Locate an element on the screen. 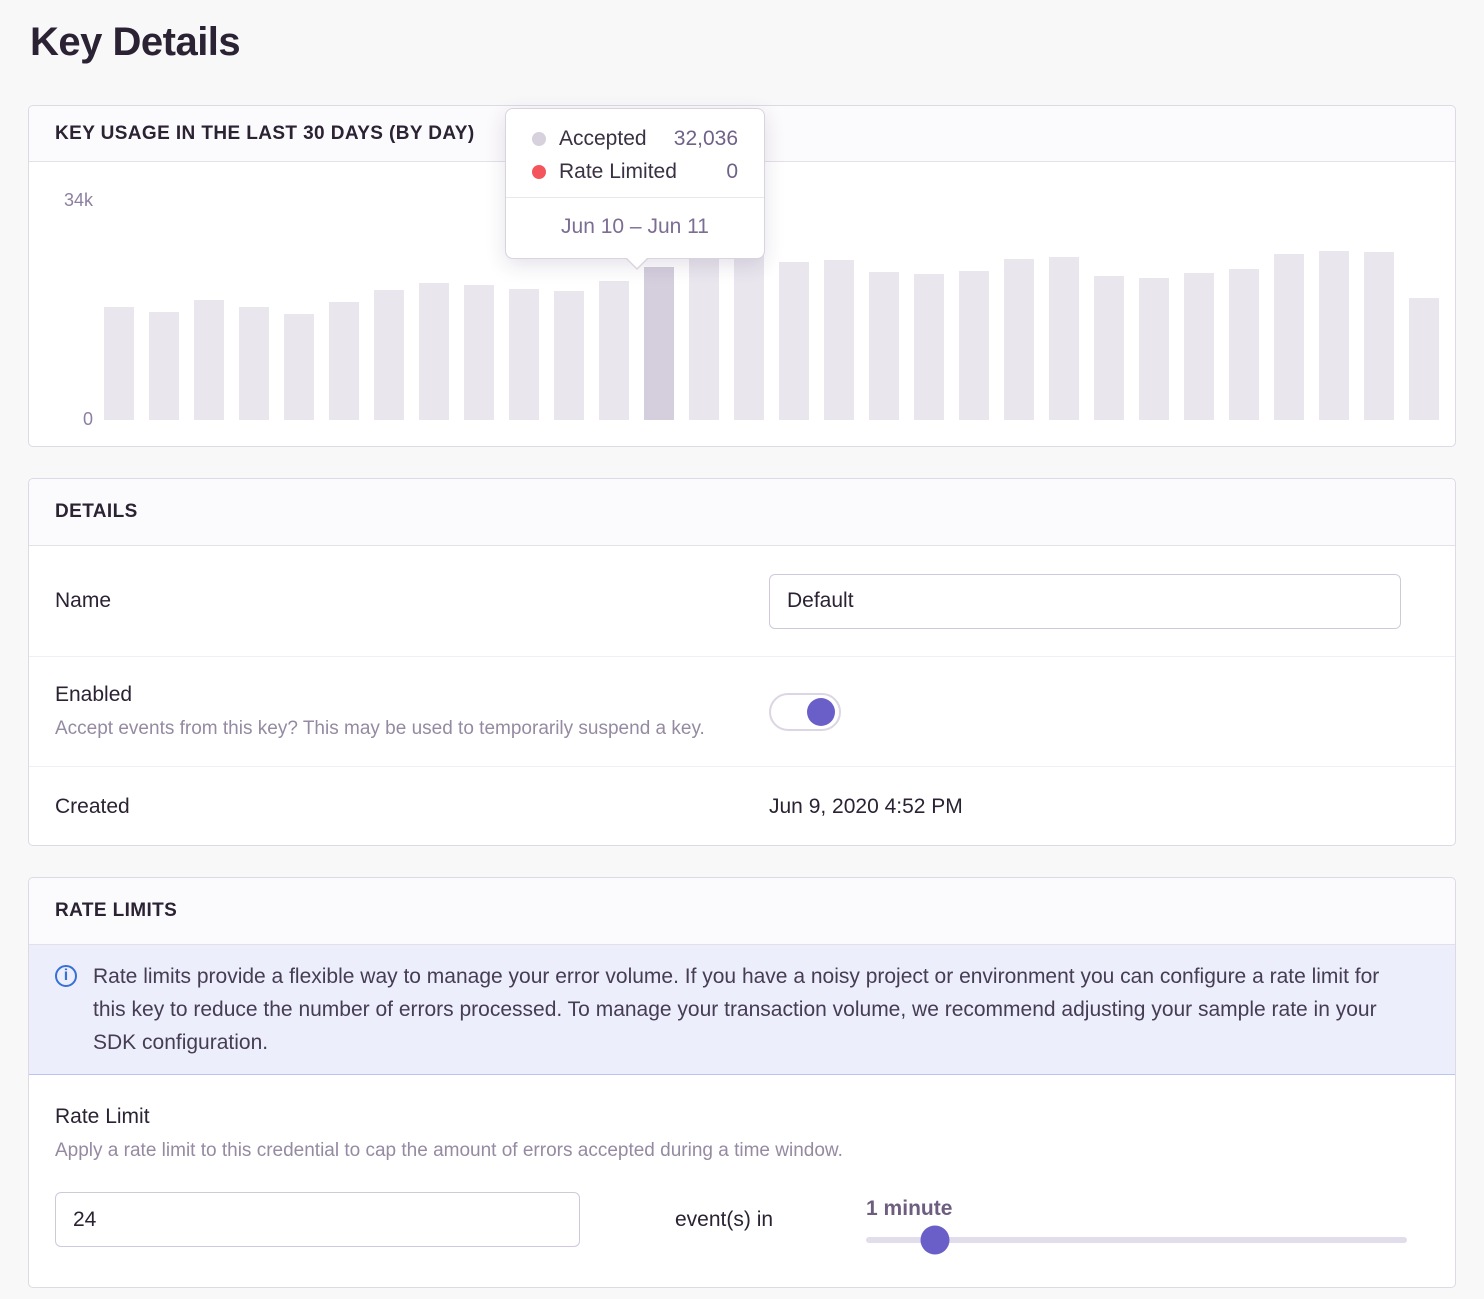  rate-limited-series-dot-icon is located at coordinates (539, 171).